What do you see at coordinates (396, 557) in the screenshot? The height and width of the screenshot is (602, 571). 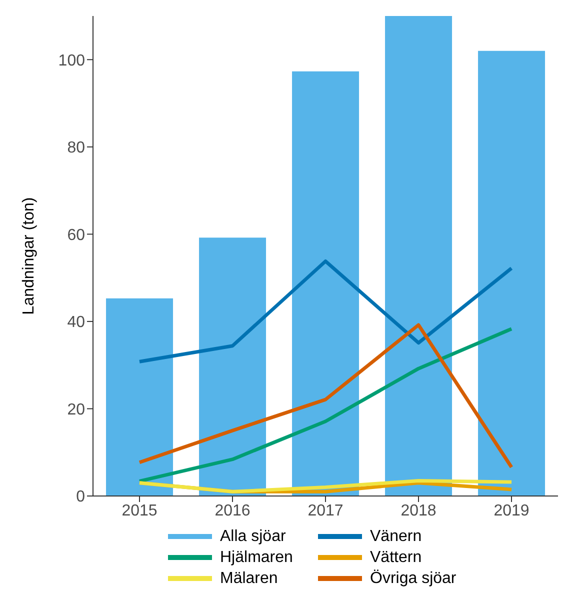 I see `legend-label: Vättern` at bounding box center [396, 557].